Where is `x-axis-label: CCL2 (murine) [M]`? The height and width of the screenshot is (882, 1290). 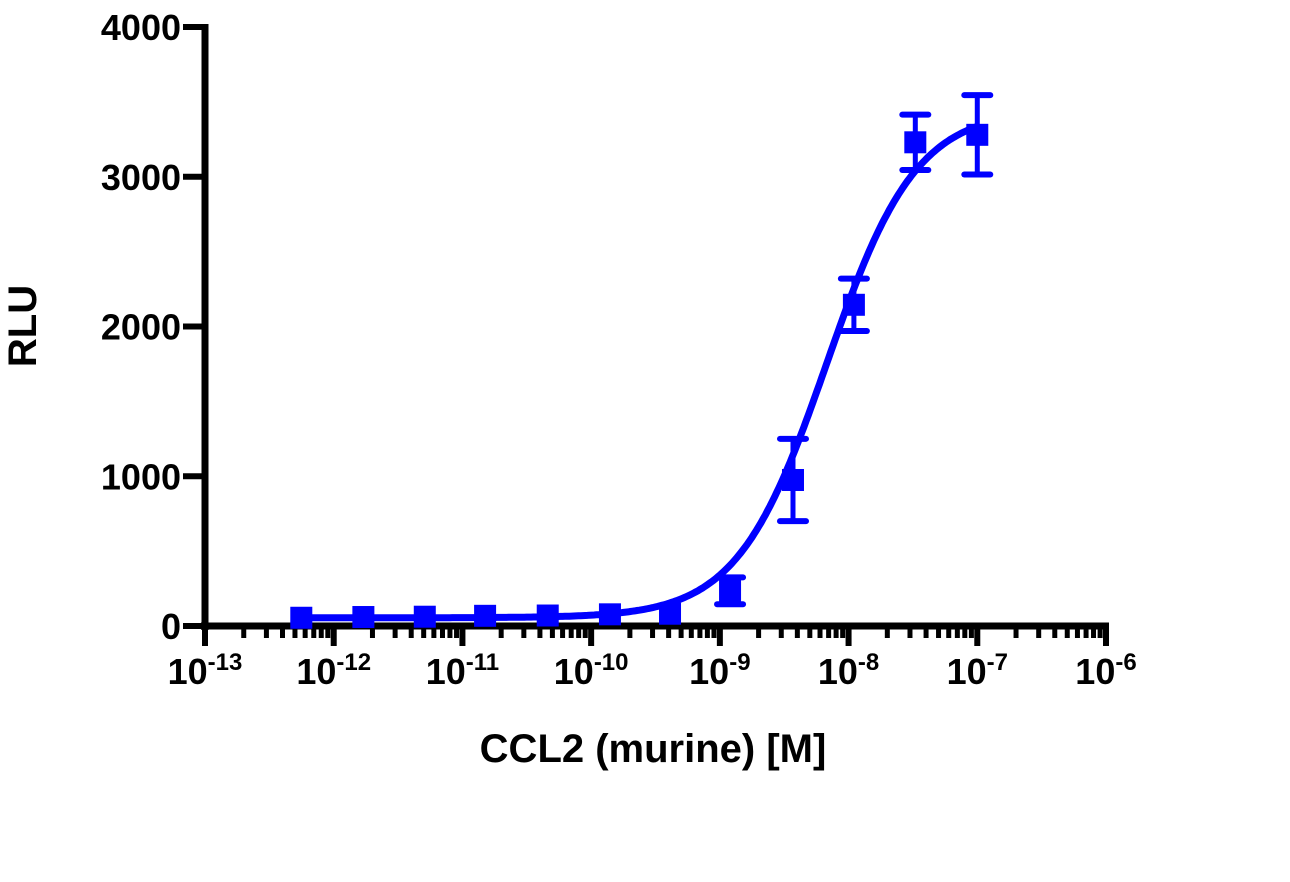
x-axis-label: CCL2 (murine) [M] is located at coordinates (653, 749).